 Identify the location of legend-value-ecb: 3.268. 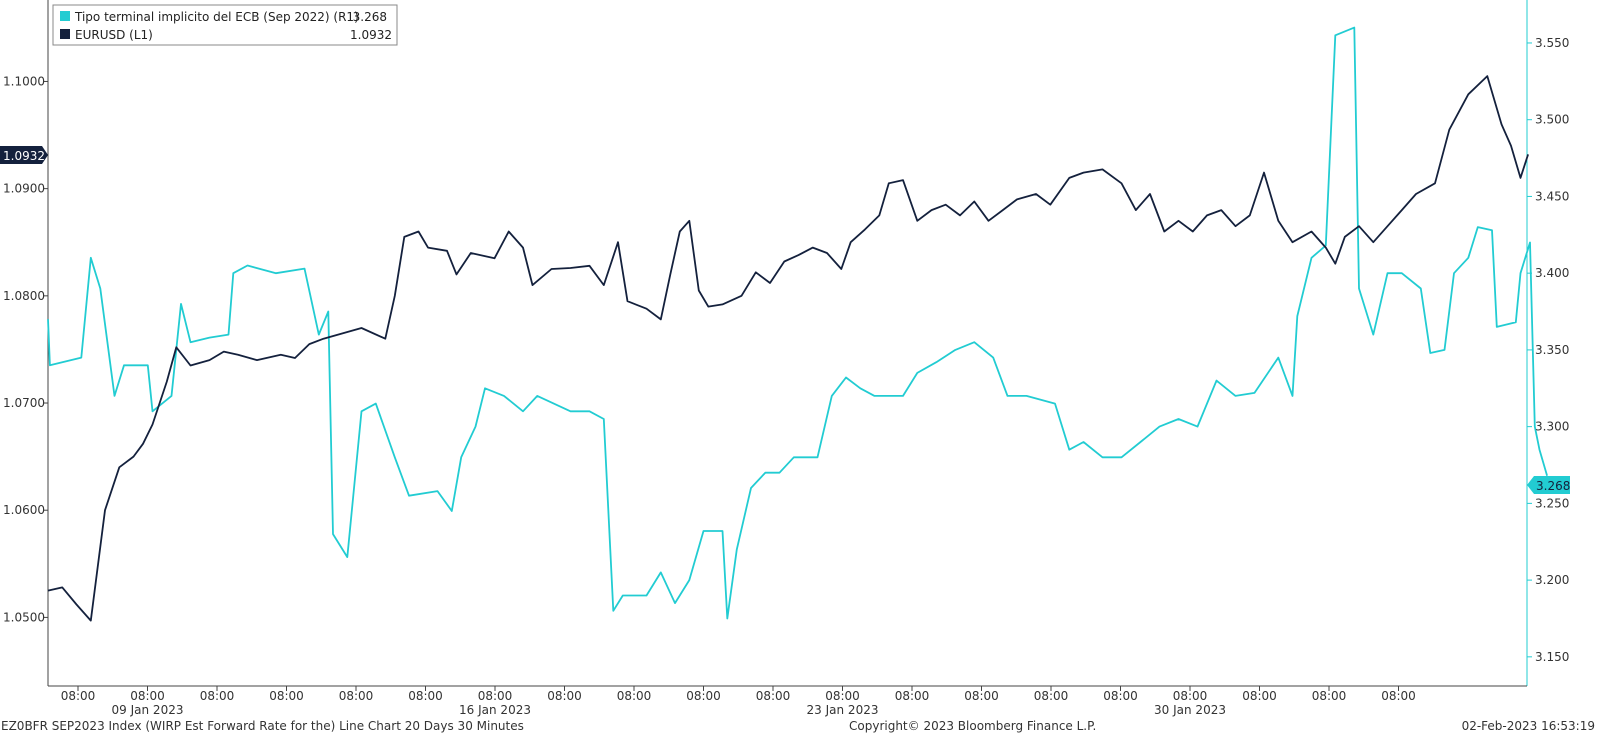
(370, 17).